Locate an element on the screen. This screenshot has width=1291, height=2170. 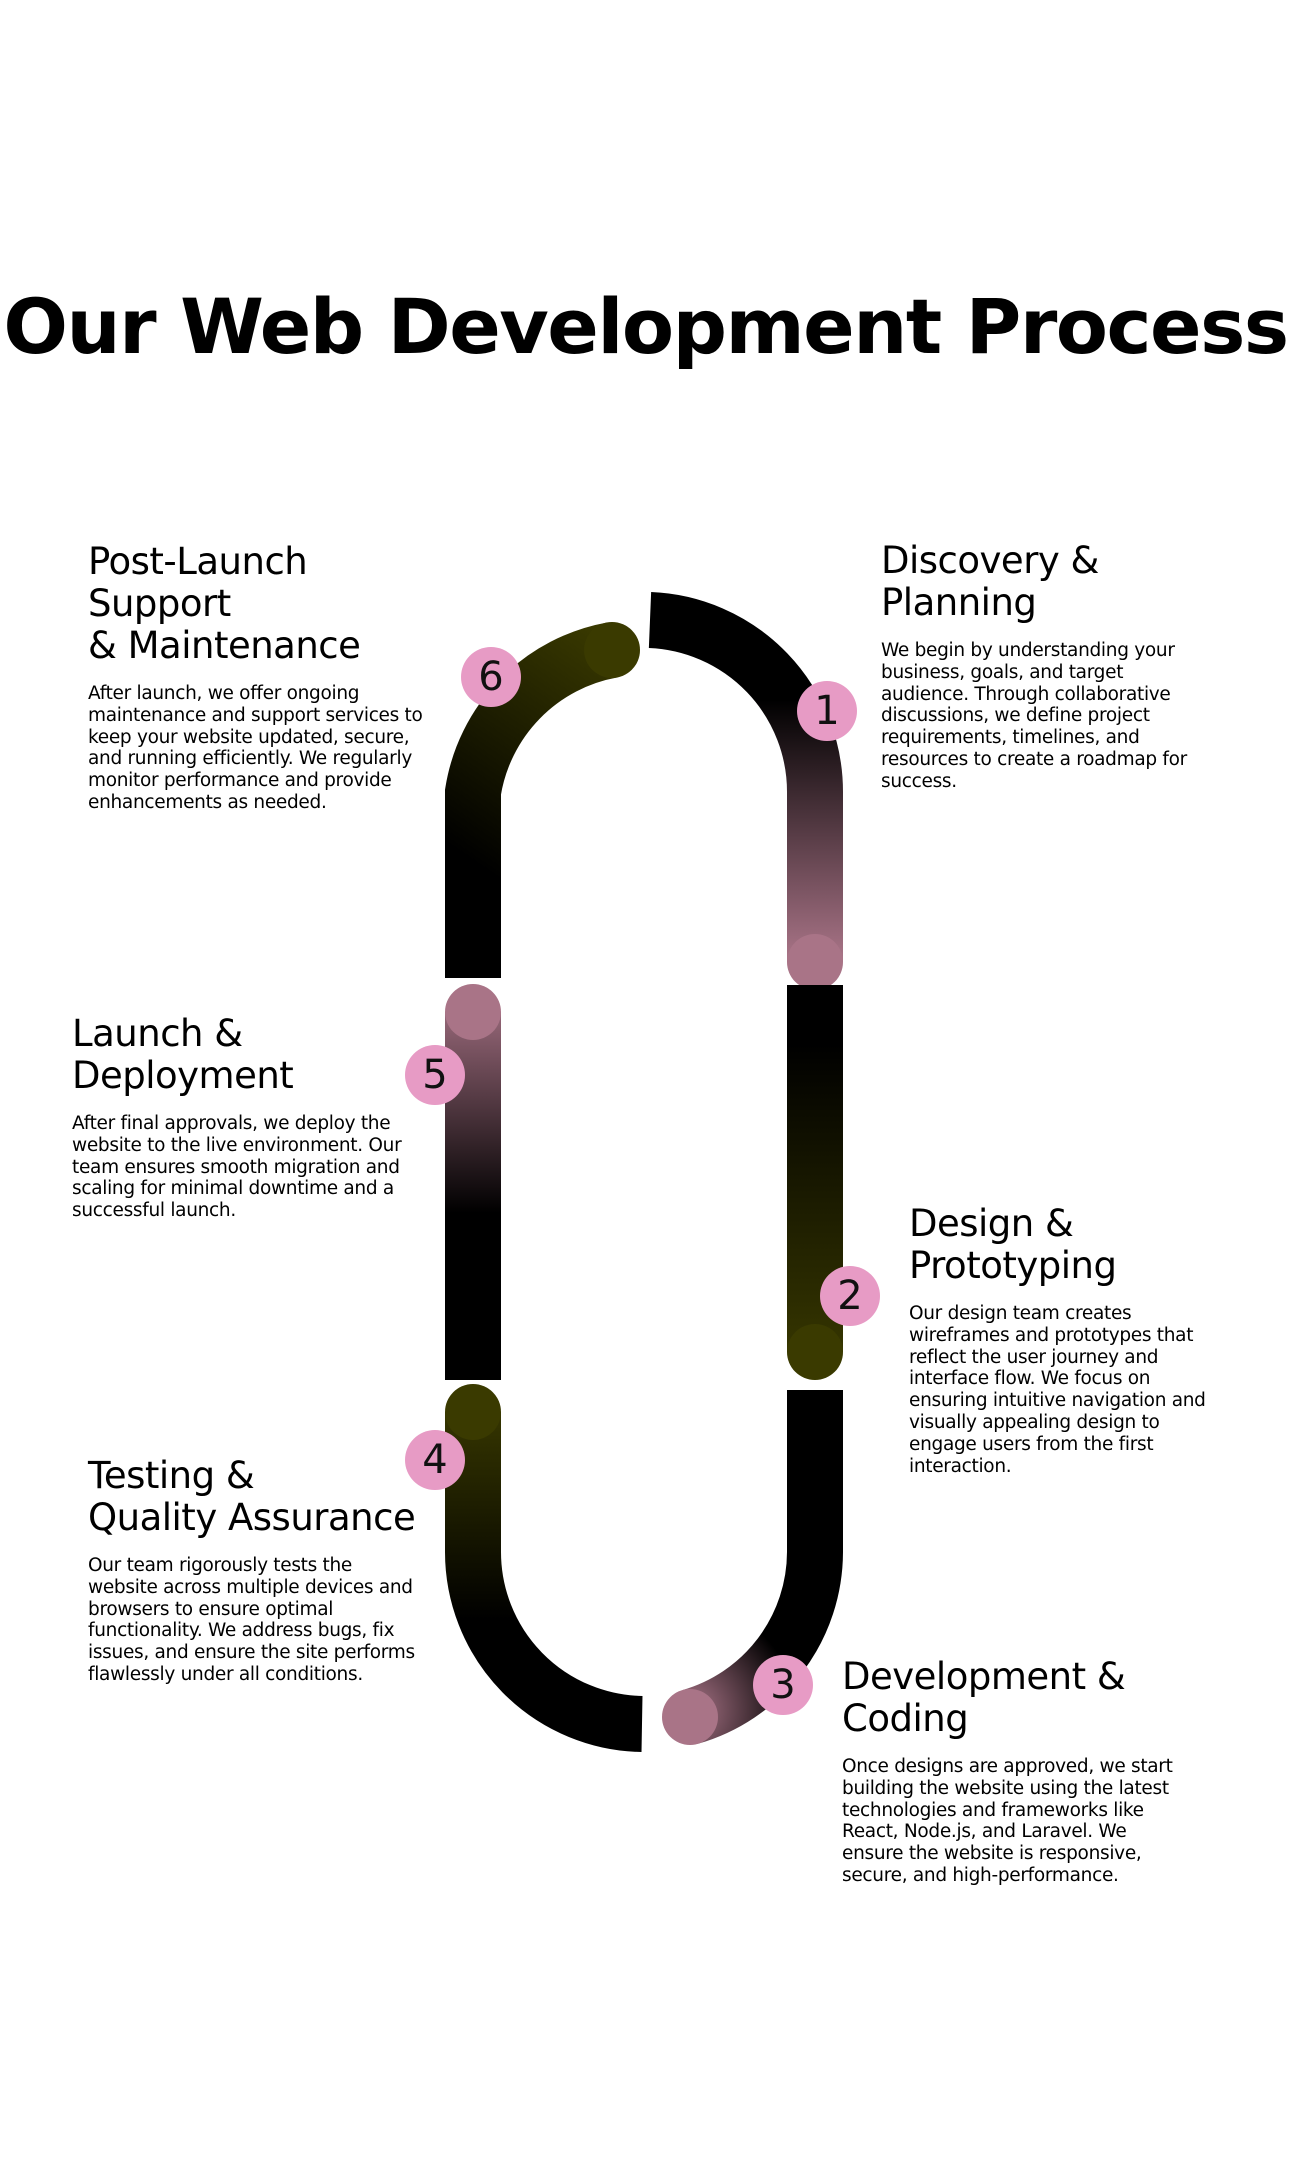
step-1-badge: 1 is located at coordinates (827, 711).